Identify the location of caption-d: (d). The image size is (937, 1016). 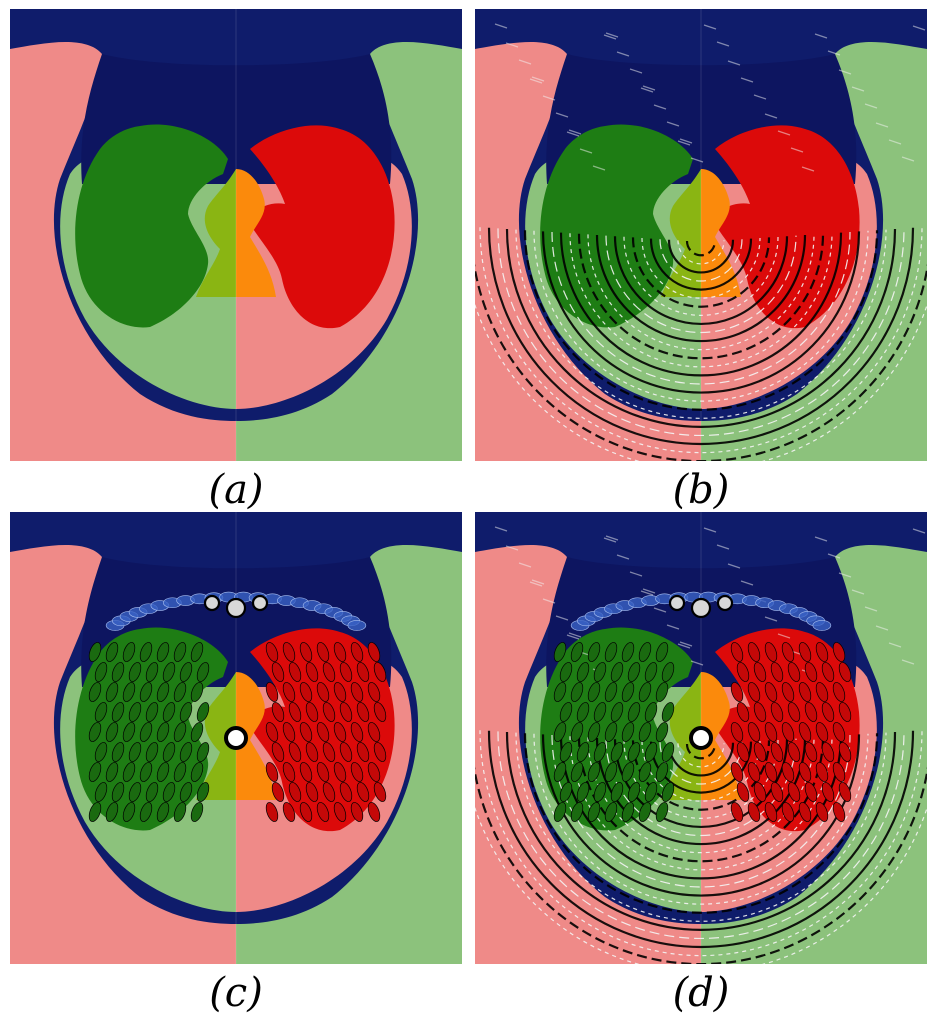
(701, 993).